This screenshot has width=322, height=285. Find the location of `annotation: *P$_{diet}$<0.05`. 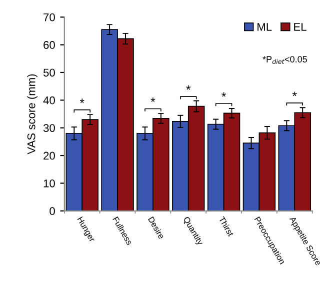

annotation: *P$_{diet}$<0.05 is located at coordinates (284, 60).